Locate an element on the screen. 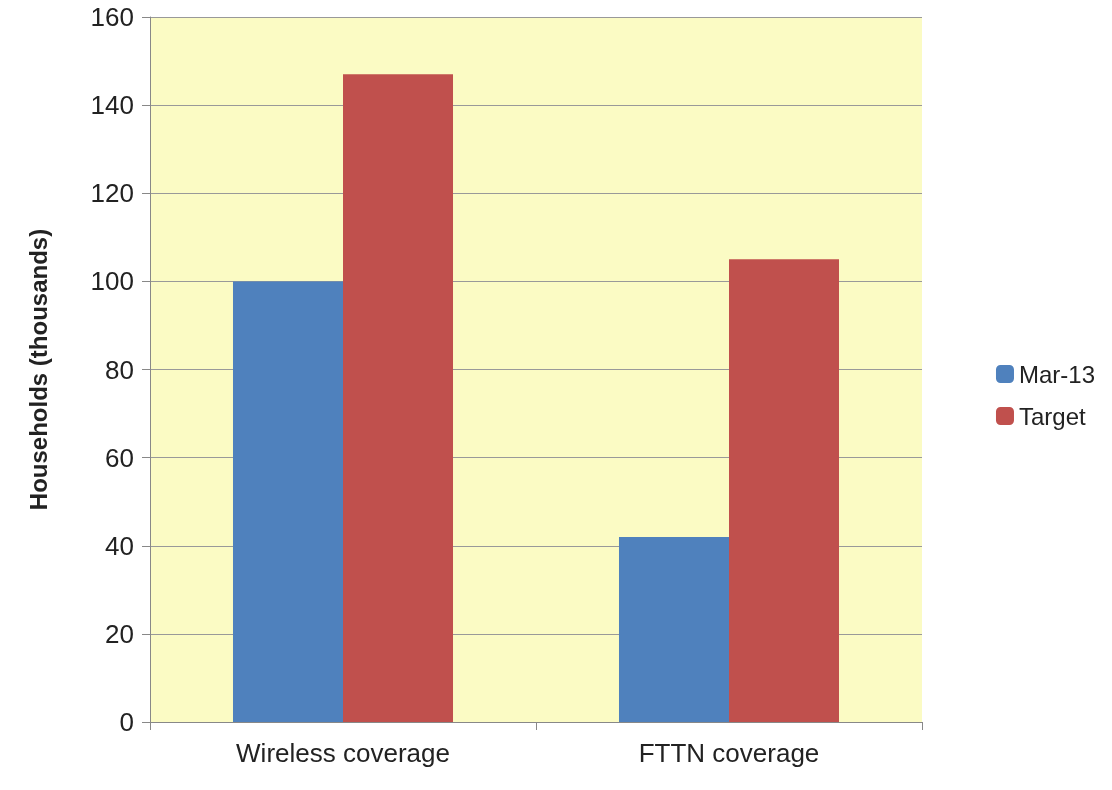 This screenshot has width=1112, height=790. y-tick-label: 140 is located at coordinates (112, 105).